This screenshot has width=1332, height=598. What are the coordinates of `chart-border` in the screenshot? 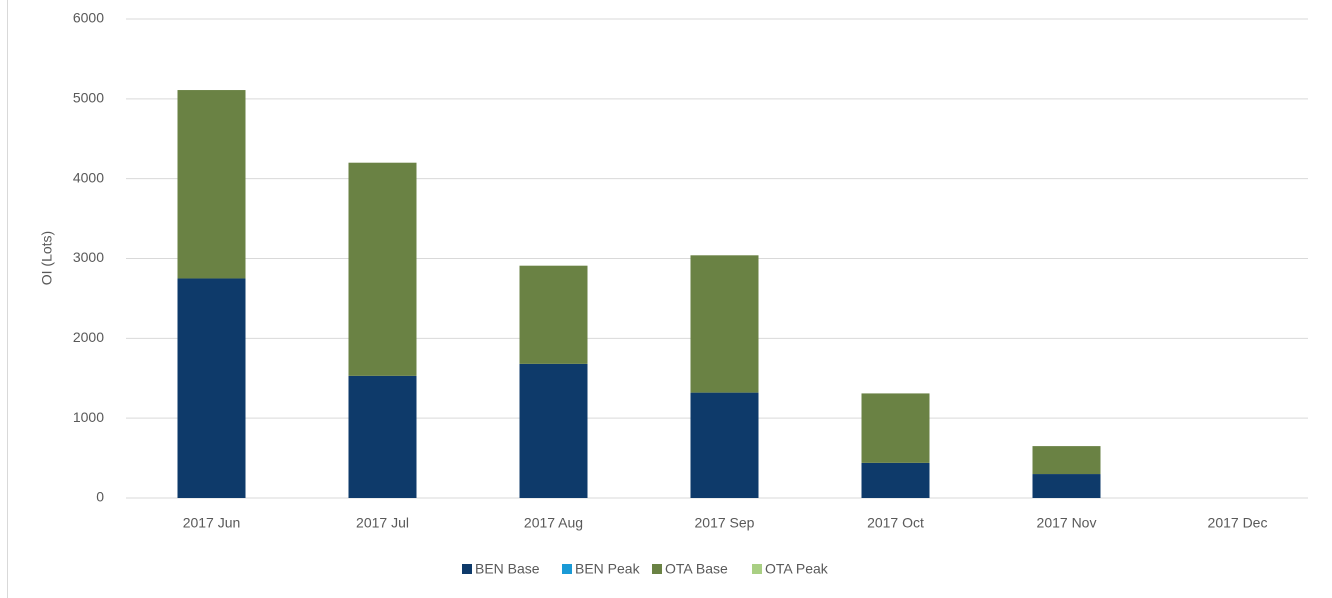 It's located at (7, 299).